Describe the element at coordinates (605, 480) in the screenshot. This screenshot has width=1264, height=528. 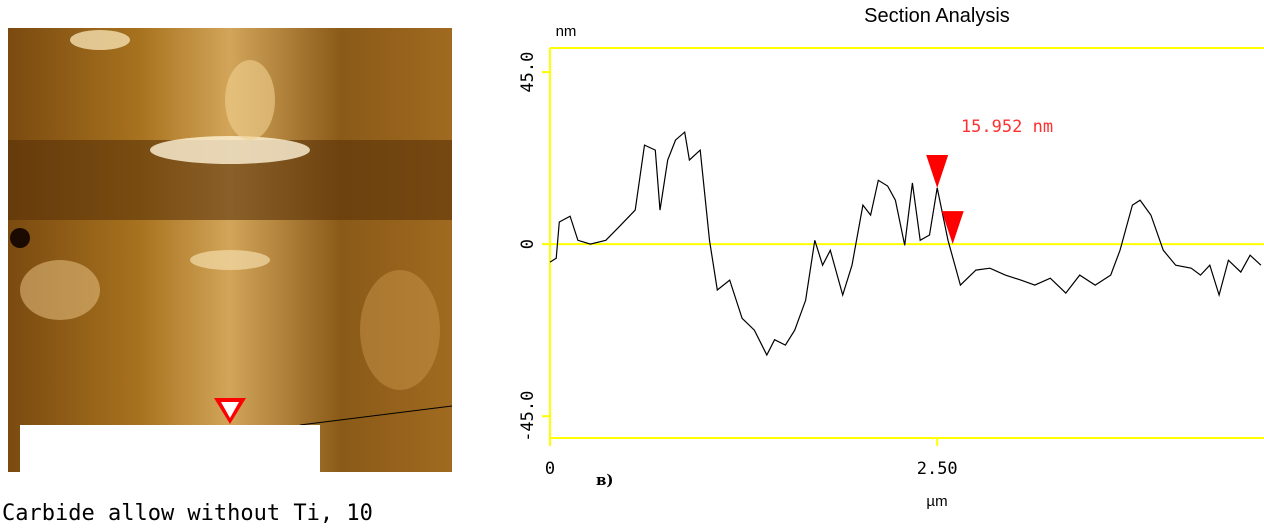
I see `panel-label: в)` at that location.